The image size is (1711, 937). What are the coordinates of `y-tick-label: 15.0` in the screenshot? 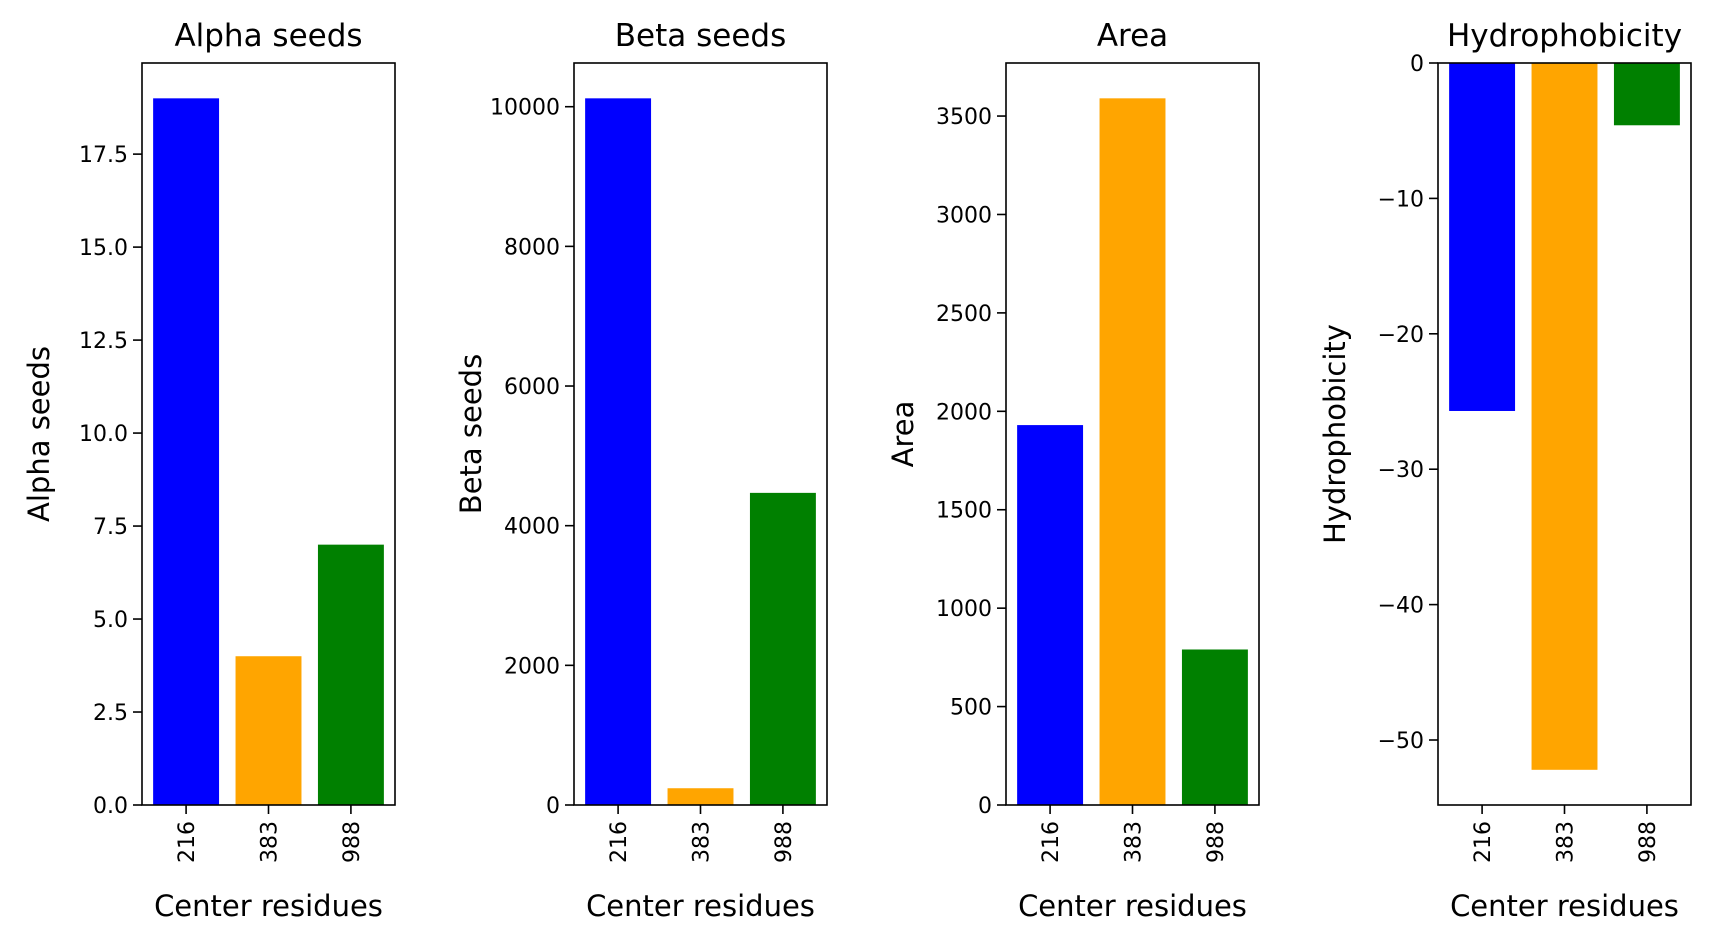 It's located at (103, 248).